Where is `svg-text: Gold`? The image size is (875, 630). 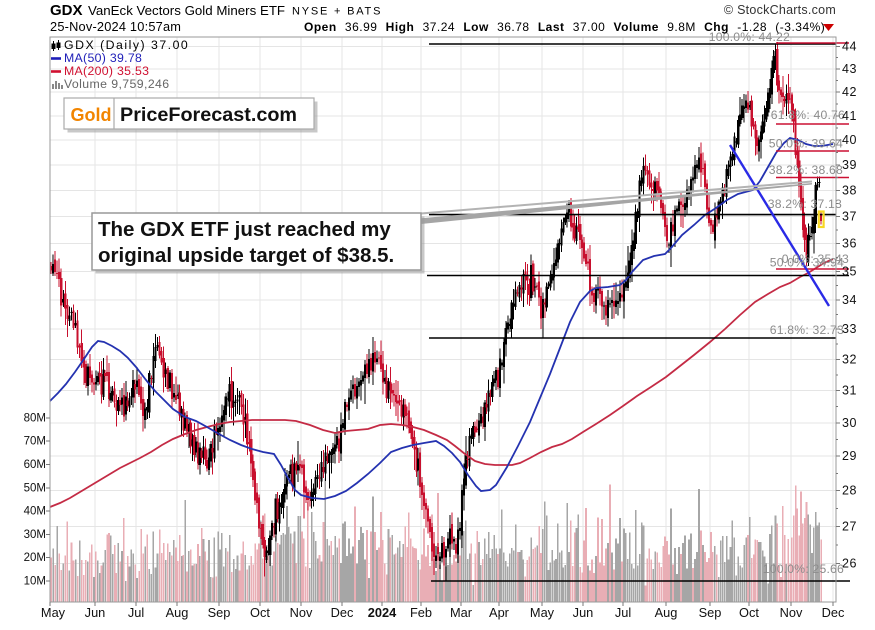 svg-text: Gold is located at coordinates (91, 115).